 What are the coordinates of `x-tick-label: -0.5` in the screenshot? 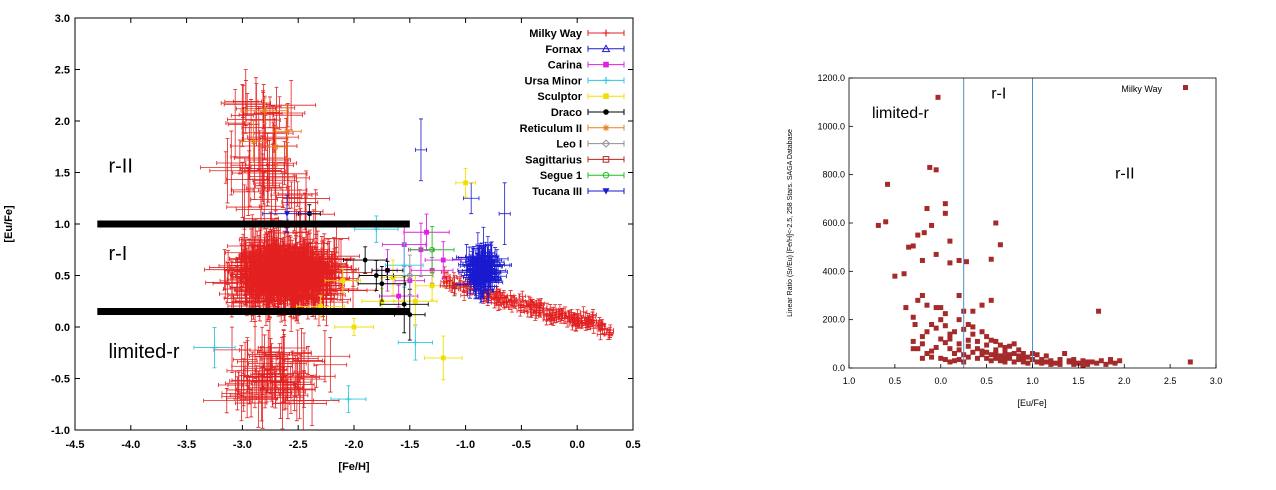 It's located at (521, 445).